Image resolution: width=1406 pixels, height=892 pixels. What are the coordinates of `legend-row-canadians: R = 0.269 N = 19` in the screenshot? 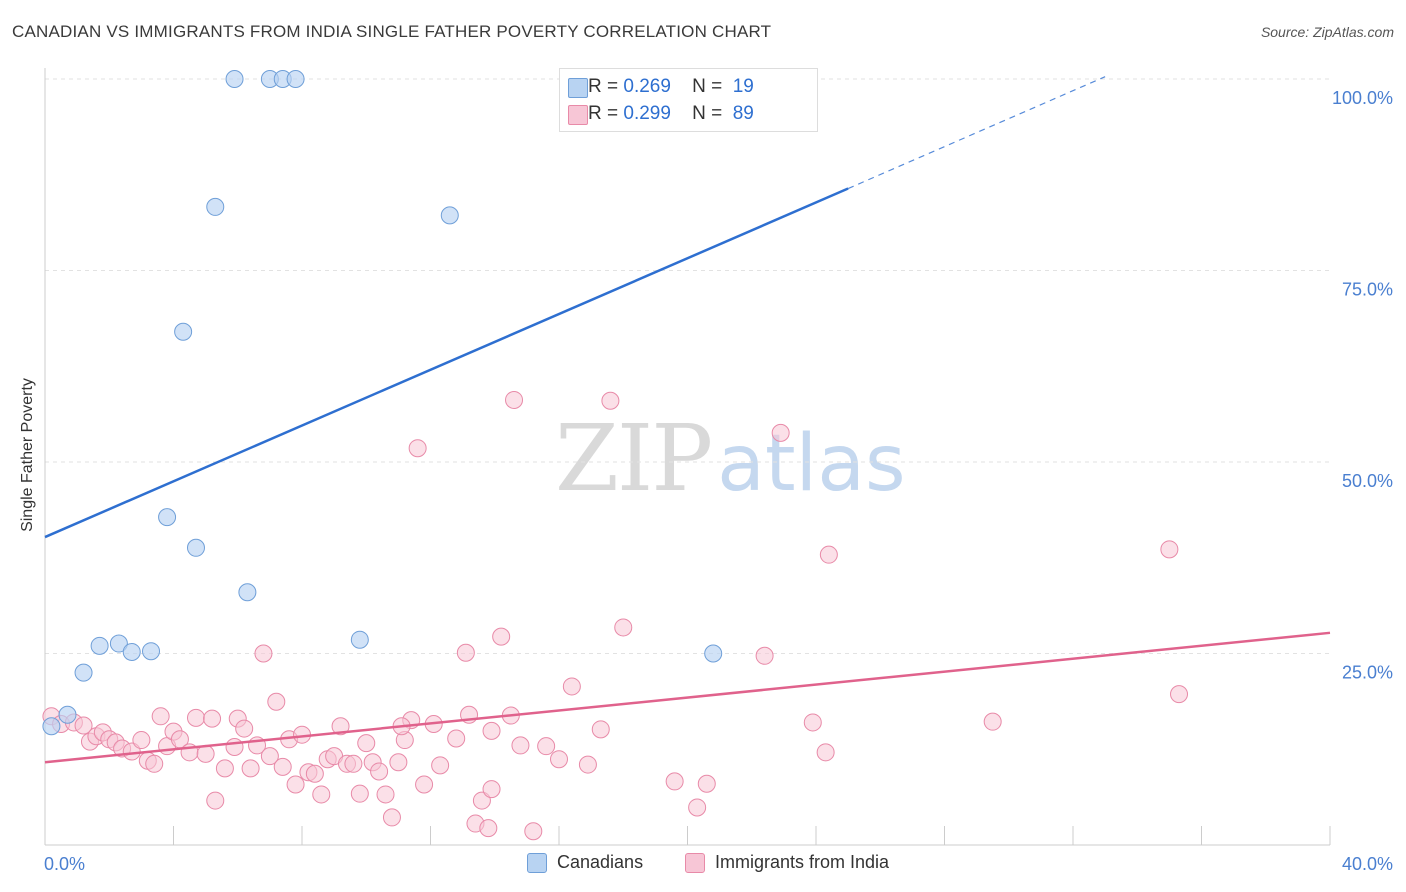 It's located at (661, 87).